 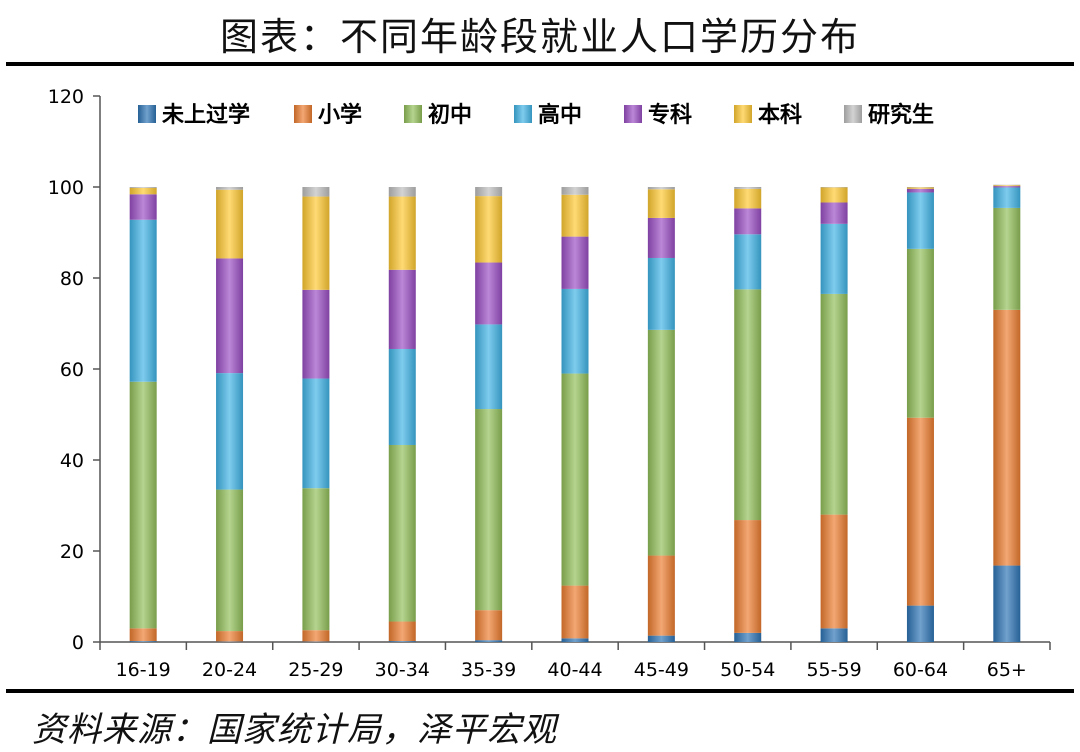 I want to click on legend-label: 研究生, so click(x=901, y=115).